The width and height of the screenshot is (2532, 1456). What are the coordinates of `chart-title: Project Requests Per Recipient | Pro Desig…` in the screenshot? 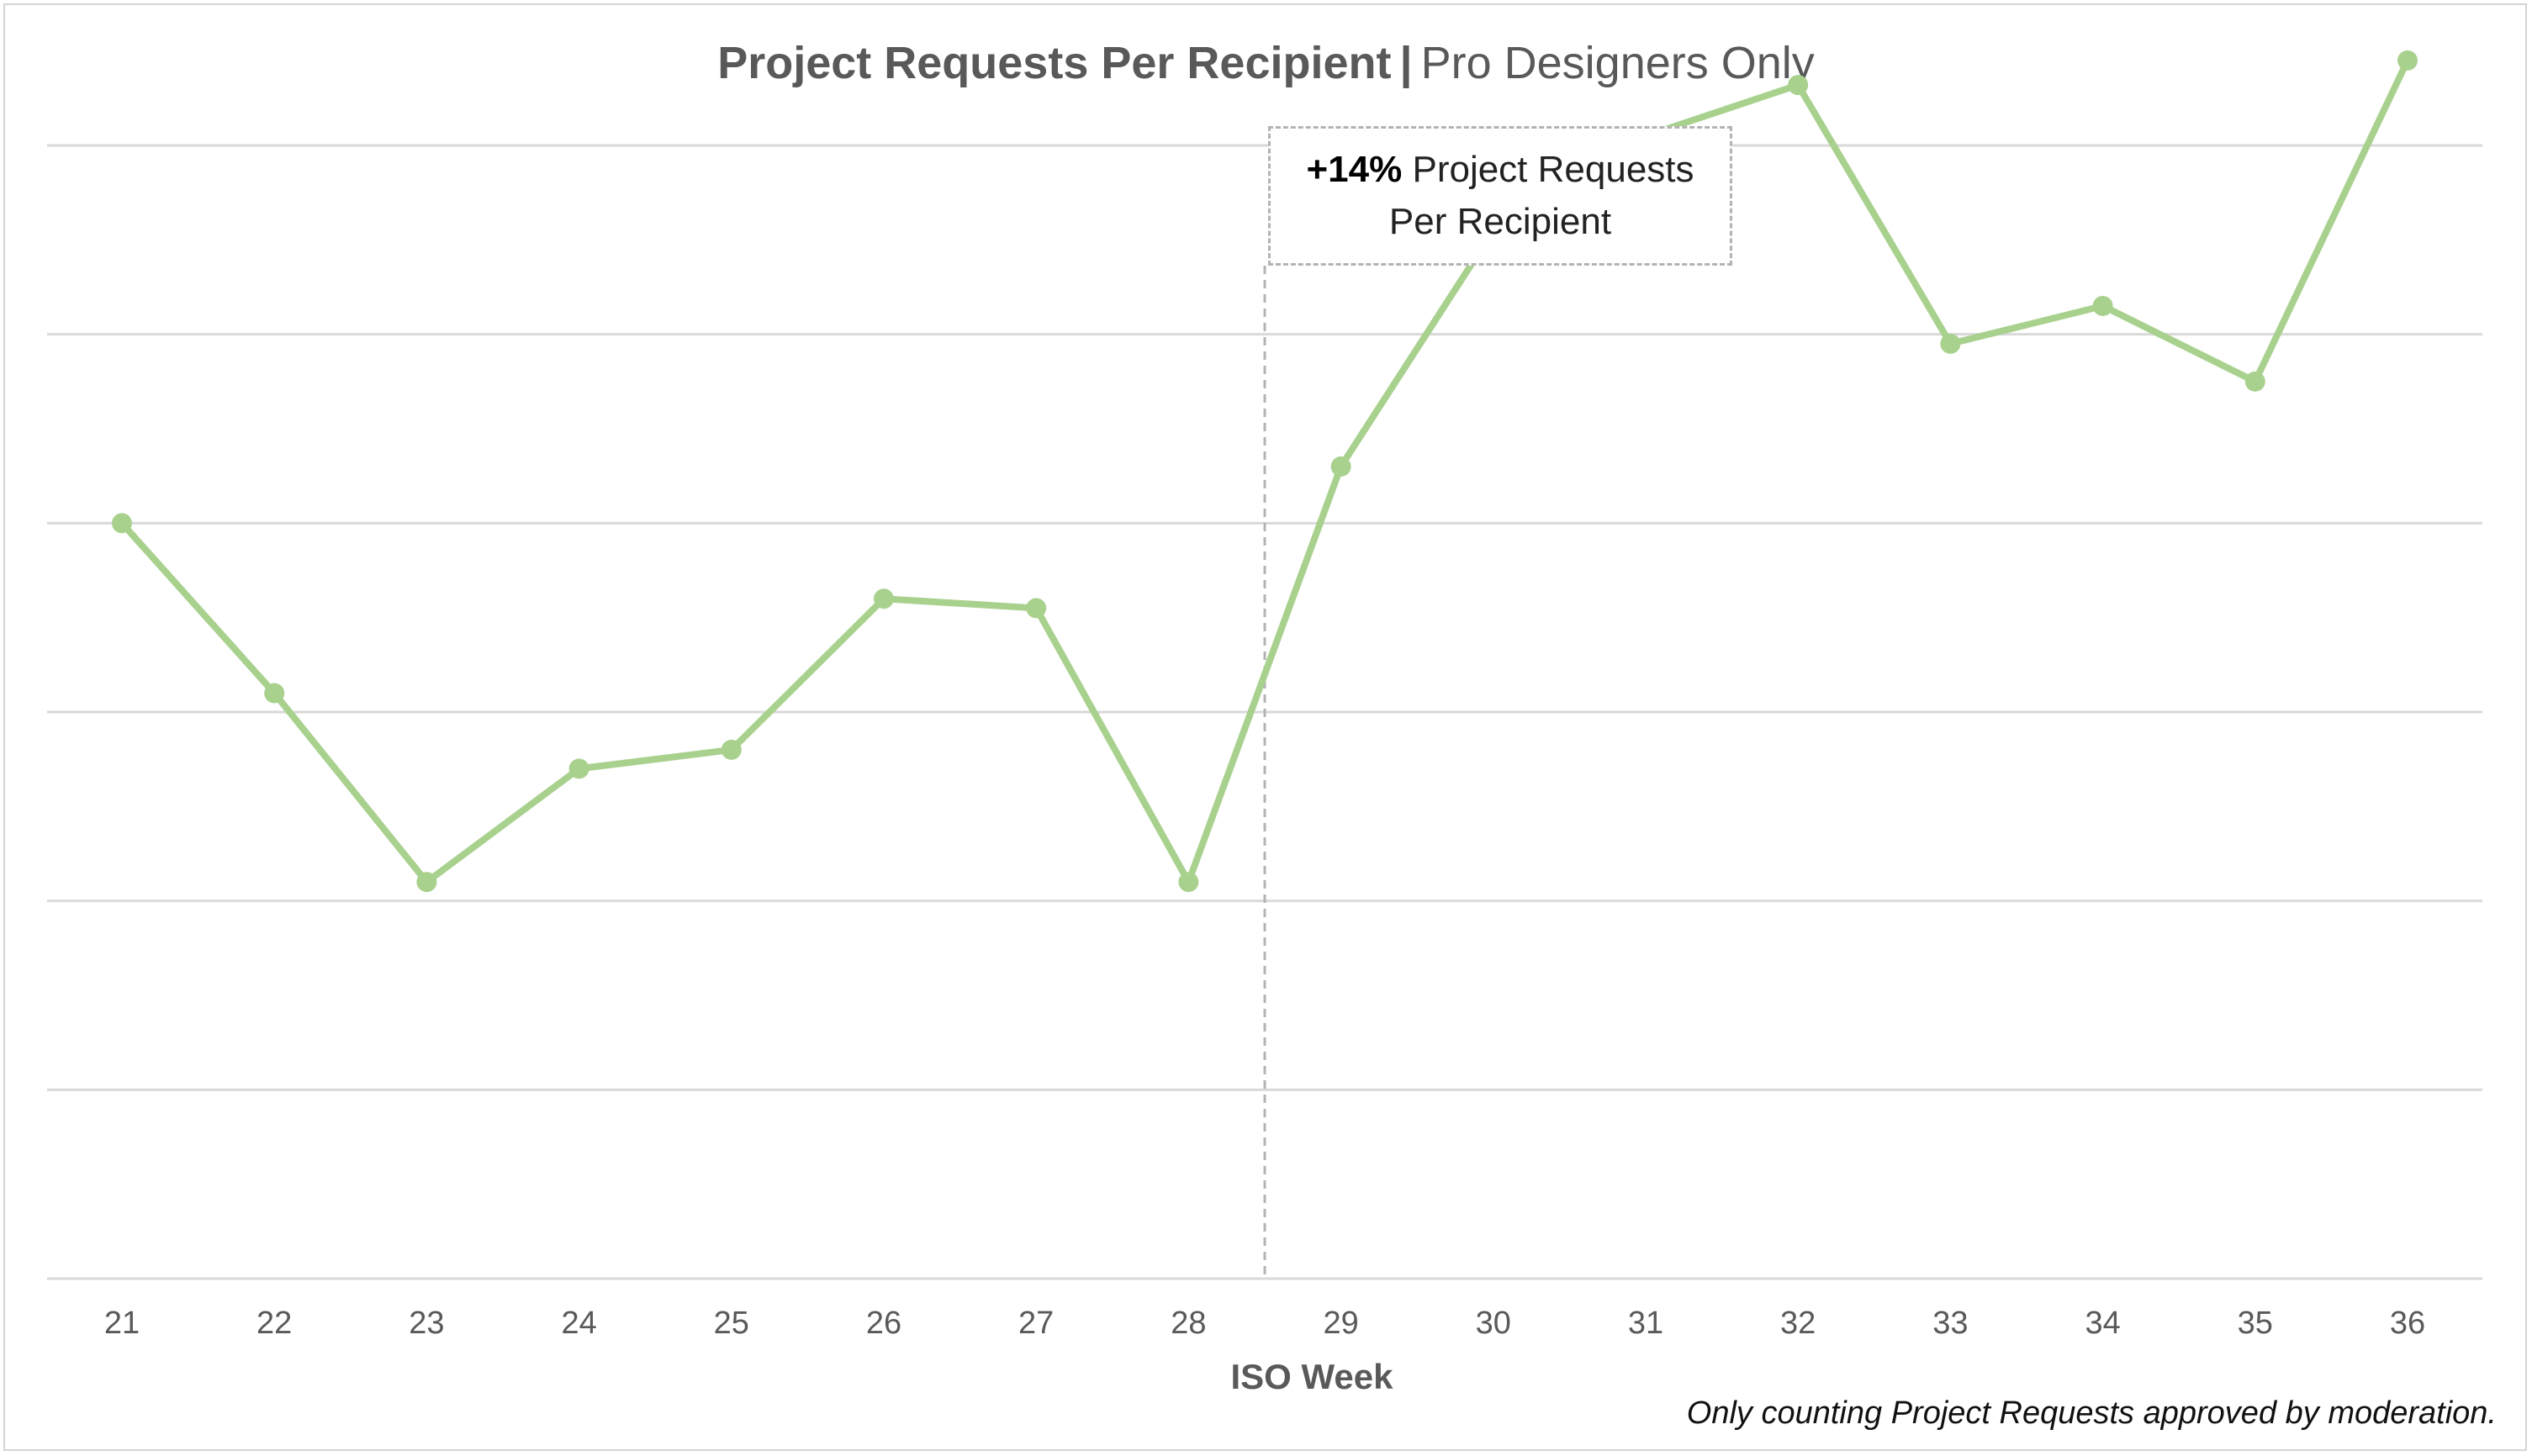 It's located at (1266, 63).